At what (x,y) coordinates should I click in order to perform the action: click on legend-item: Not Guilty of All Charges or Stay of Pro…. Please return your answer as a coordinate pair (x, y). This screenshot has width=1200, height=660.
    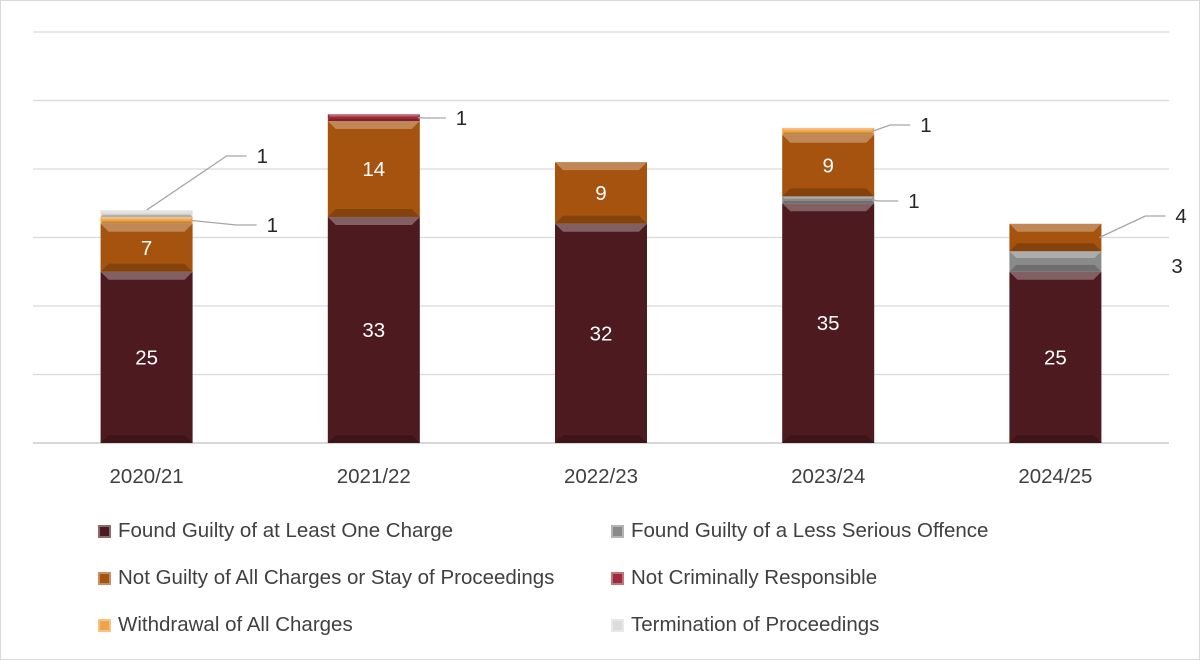
    Looking at the image, I should click on (354, 578).